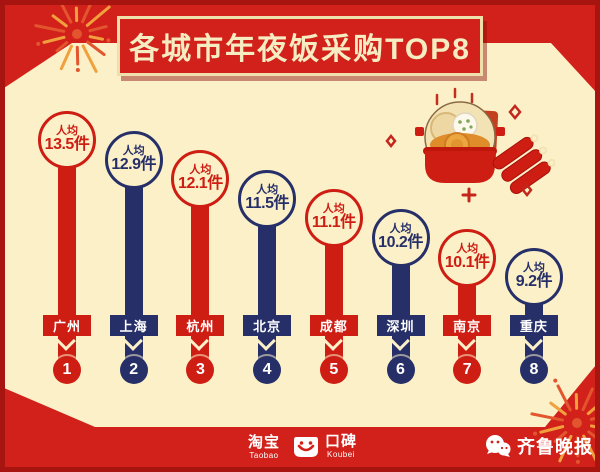  I want to click on rank-badge: 1, so click(67, 370).